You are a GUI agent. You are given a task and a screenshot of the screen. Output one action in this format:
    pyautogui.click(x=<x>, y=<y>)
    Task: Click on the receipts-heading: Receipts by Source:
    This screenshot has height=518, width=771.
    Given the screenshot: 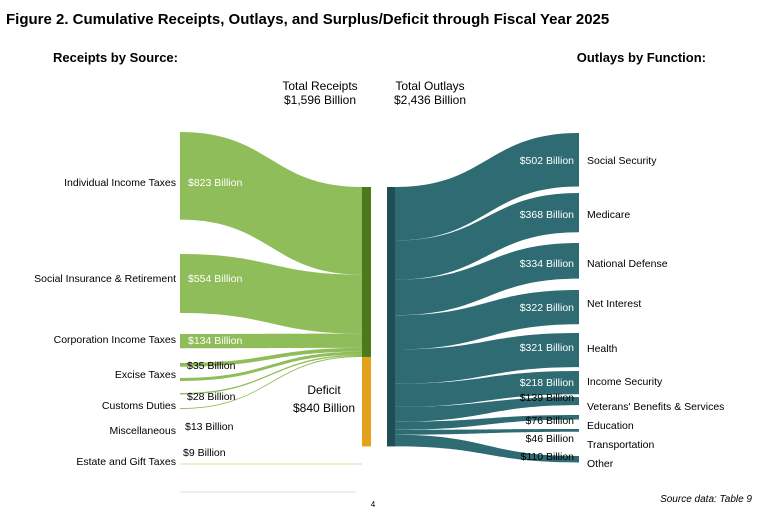 What is the action you would take?
    pyautogui.click(x=115, y=57)
    